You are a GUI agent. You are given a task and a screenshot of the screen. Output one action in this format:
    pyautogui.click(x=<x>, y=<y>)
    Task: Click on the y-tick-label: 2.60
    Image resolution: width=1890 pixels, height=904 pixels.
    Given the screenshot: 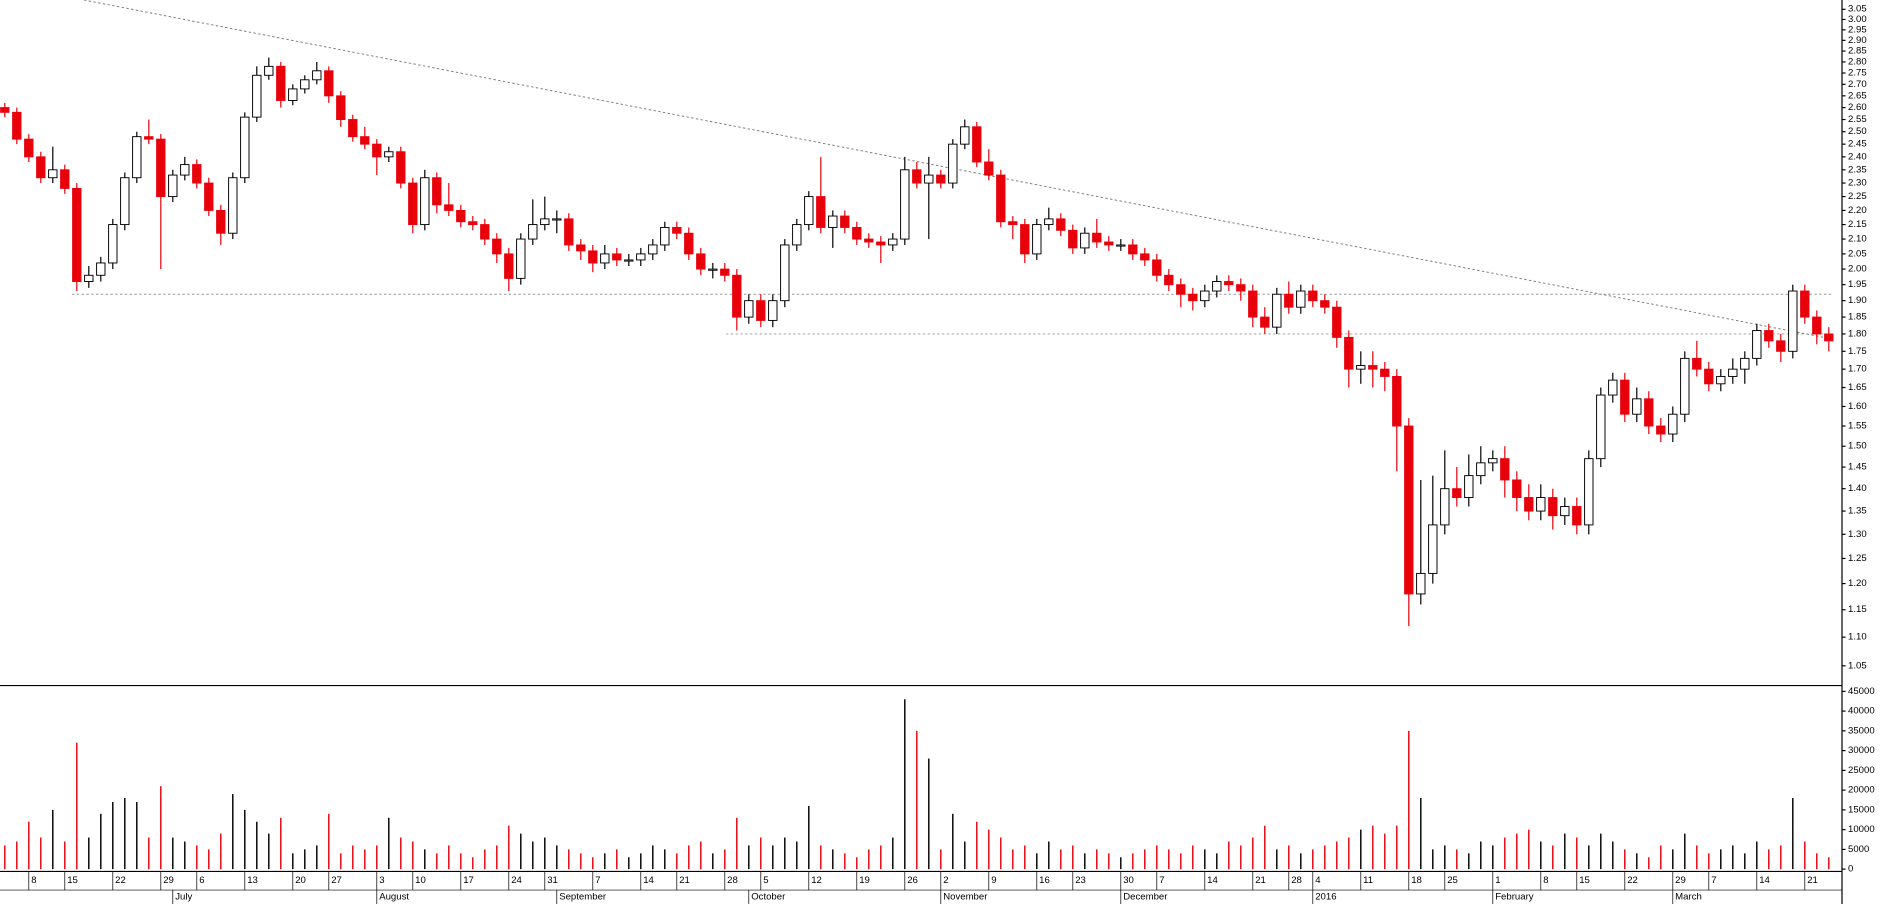 What is the action you would take?
    pyautogui.click(x=1857, y=107)
    